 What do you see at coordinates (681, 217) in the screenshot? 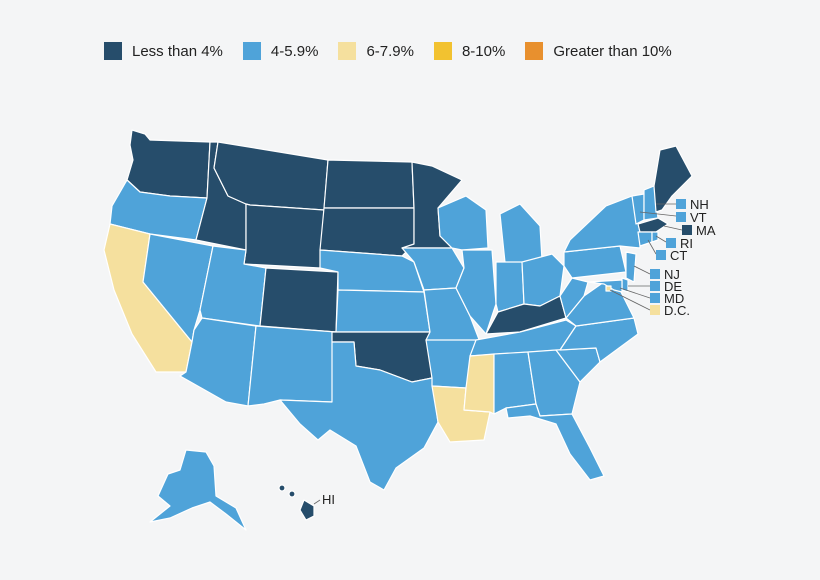
I see `swatch-VT` at bounding box center [681, 217].